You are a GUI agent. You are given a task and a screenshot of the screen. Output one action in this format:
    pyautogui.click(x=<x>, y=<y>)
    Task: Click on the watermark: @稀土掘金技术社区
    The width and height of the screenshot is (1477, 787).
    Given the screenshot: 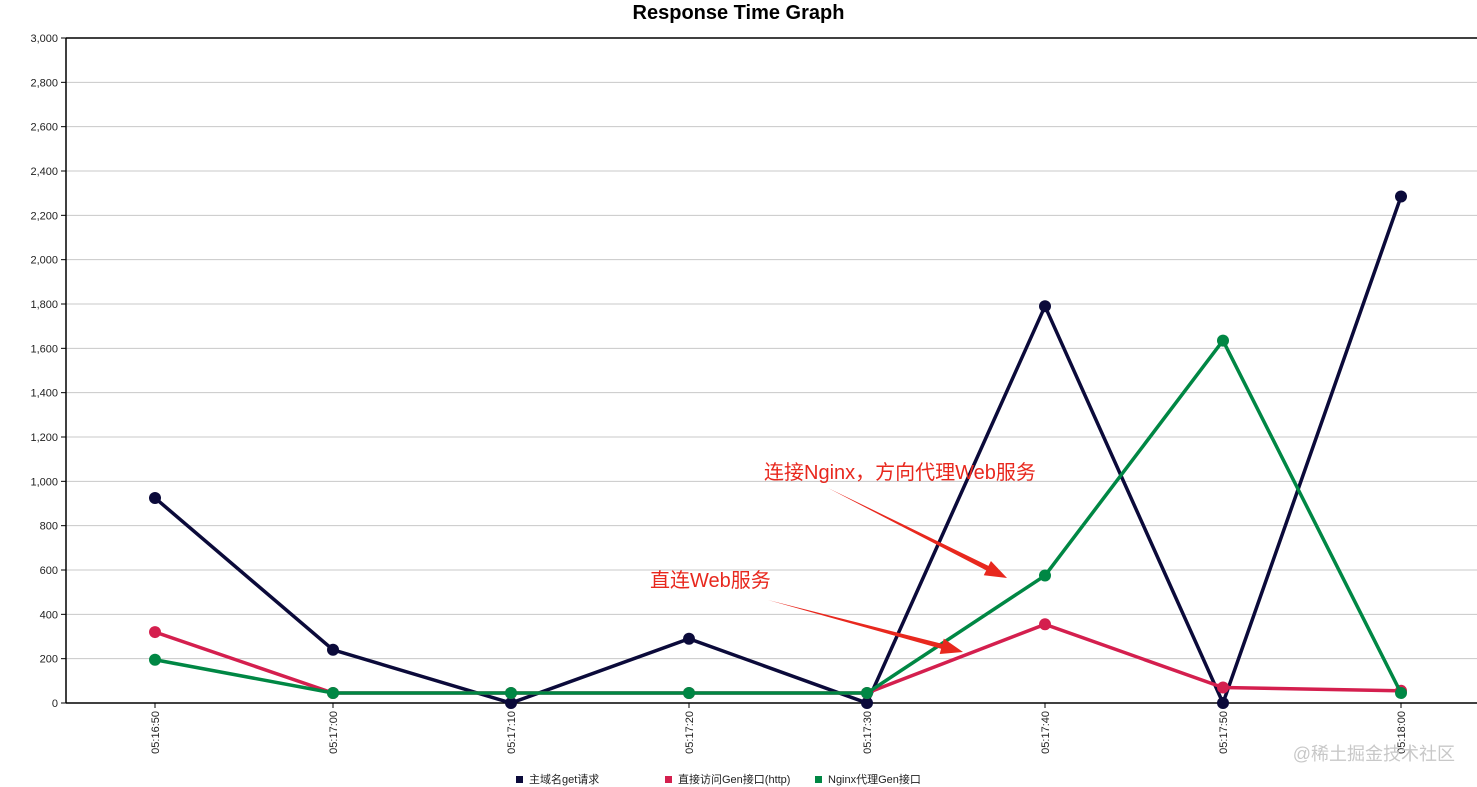 What is the action you would take?
    pyautogui.click(x=1373, y=754)
    